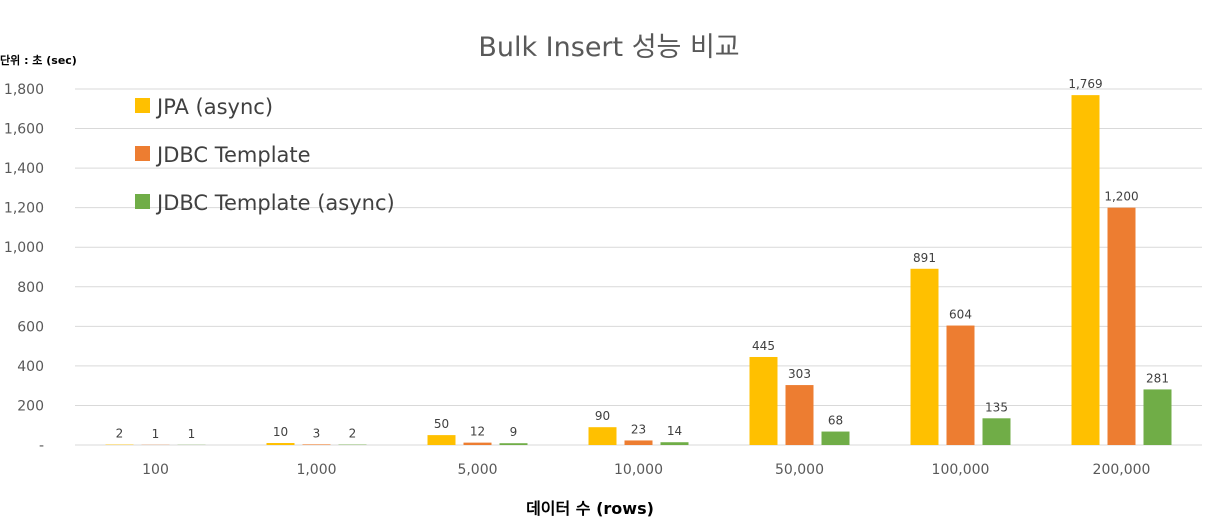  What do you see at coordinates (960, 315) in the screenshot?
I see `data-label: 604` at bounding box center [960, 315].